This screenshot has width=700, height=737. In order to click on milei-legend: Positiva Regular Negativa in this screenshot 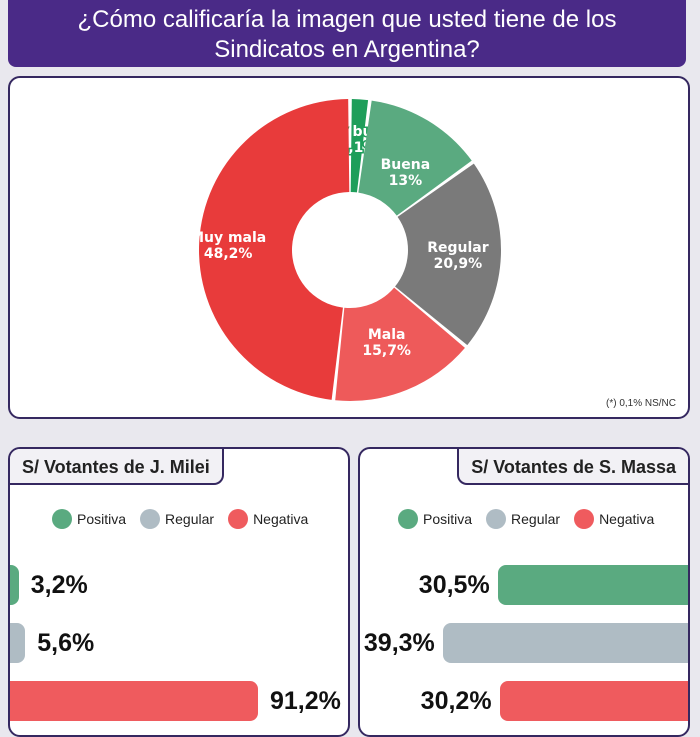, I will do `click(187, 519)`.